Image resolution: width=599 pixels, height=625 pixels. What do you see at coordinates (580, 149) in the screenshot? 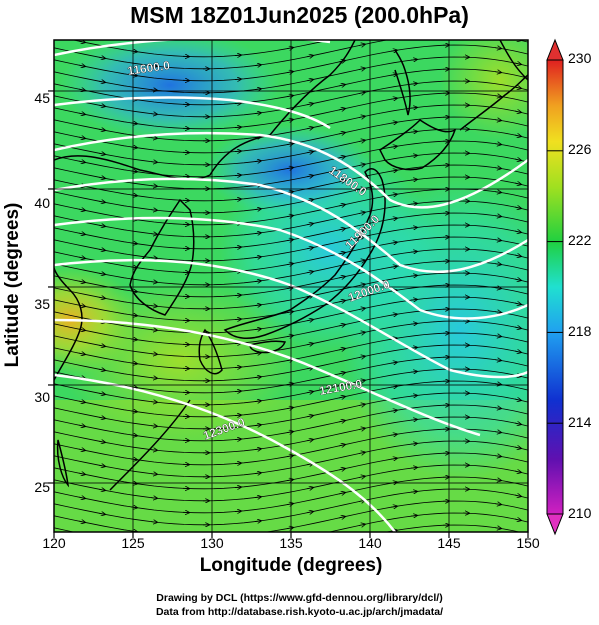
I see `colorbar-tick-label: 226` at bounding box center [580, 149].